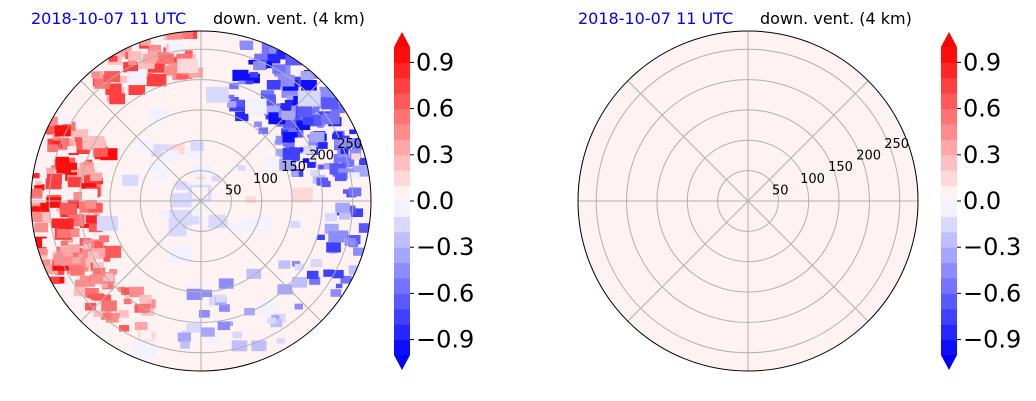  Describe the element at coordinates (982, 62) in the screenshot. I see `colorbar-tick-label: 0.9` at that location.